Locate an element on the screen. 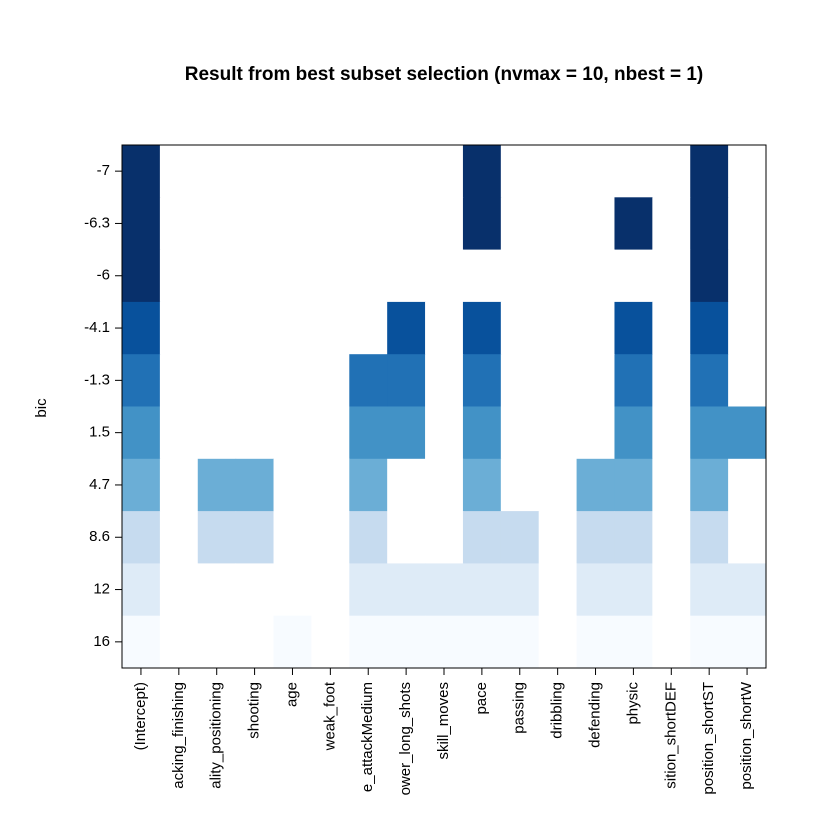 The width and height of the screenshot is (840, 840). x-tick-label: position_shortST is located at coordinates (708, 738).